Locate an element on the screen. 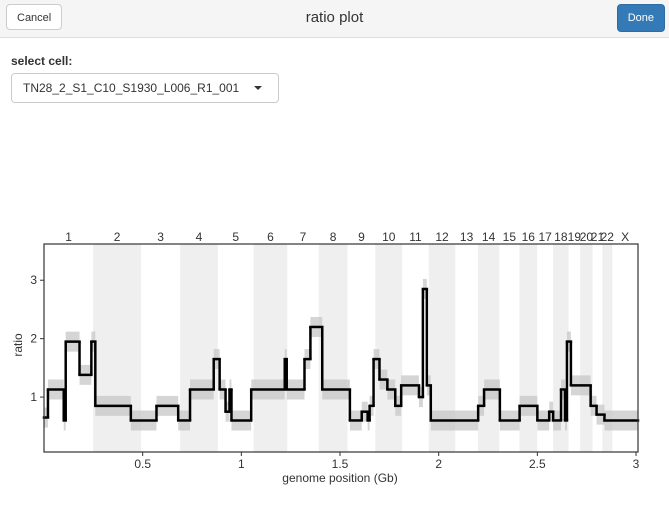  x-tick-label: 1 is located at coordinates (241, 464).